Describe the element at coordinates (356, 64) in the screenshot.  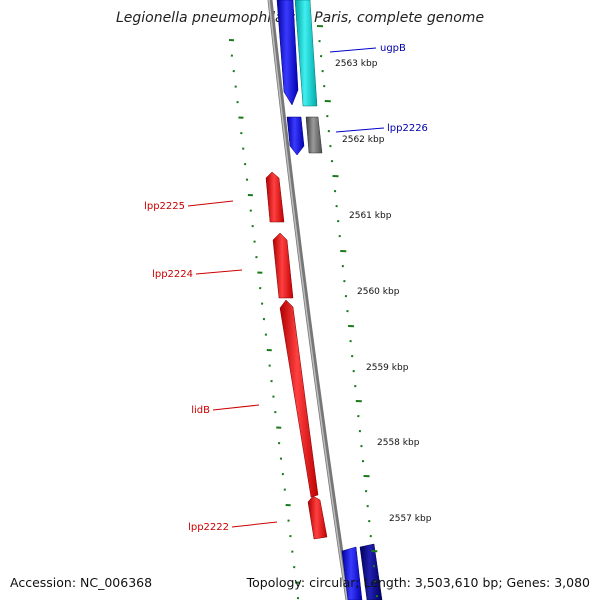
I see `scale-label-2563: 2563 kbp` at that location.